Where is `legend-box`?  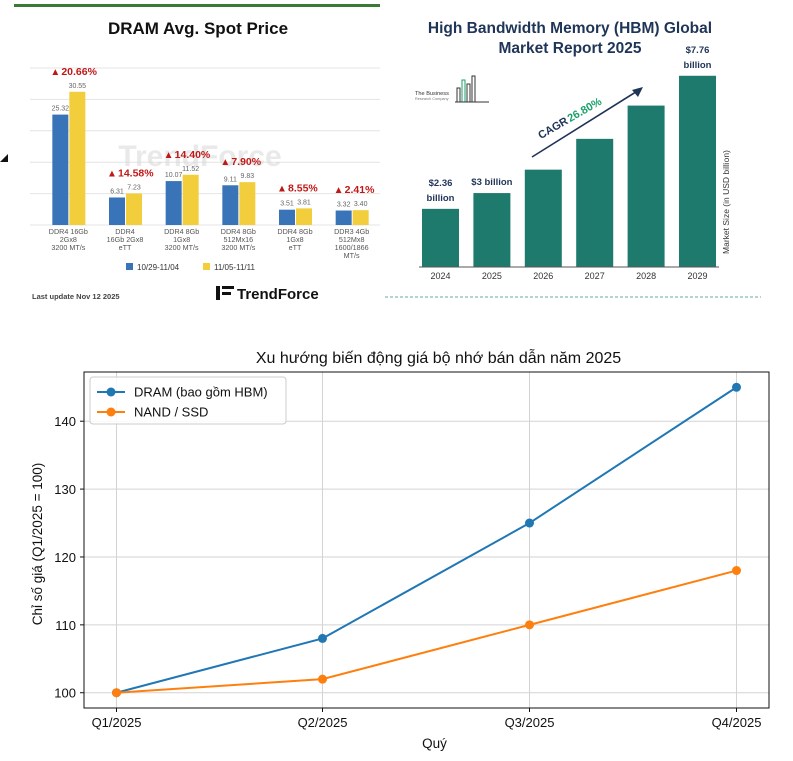 legend-box is located at coordinates (188, 400).